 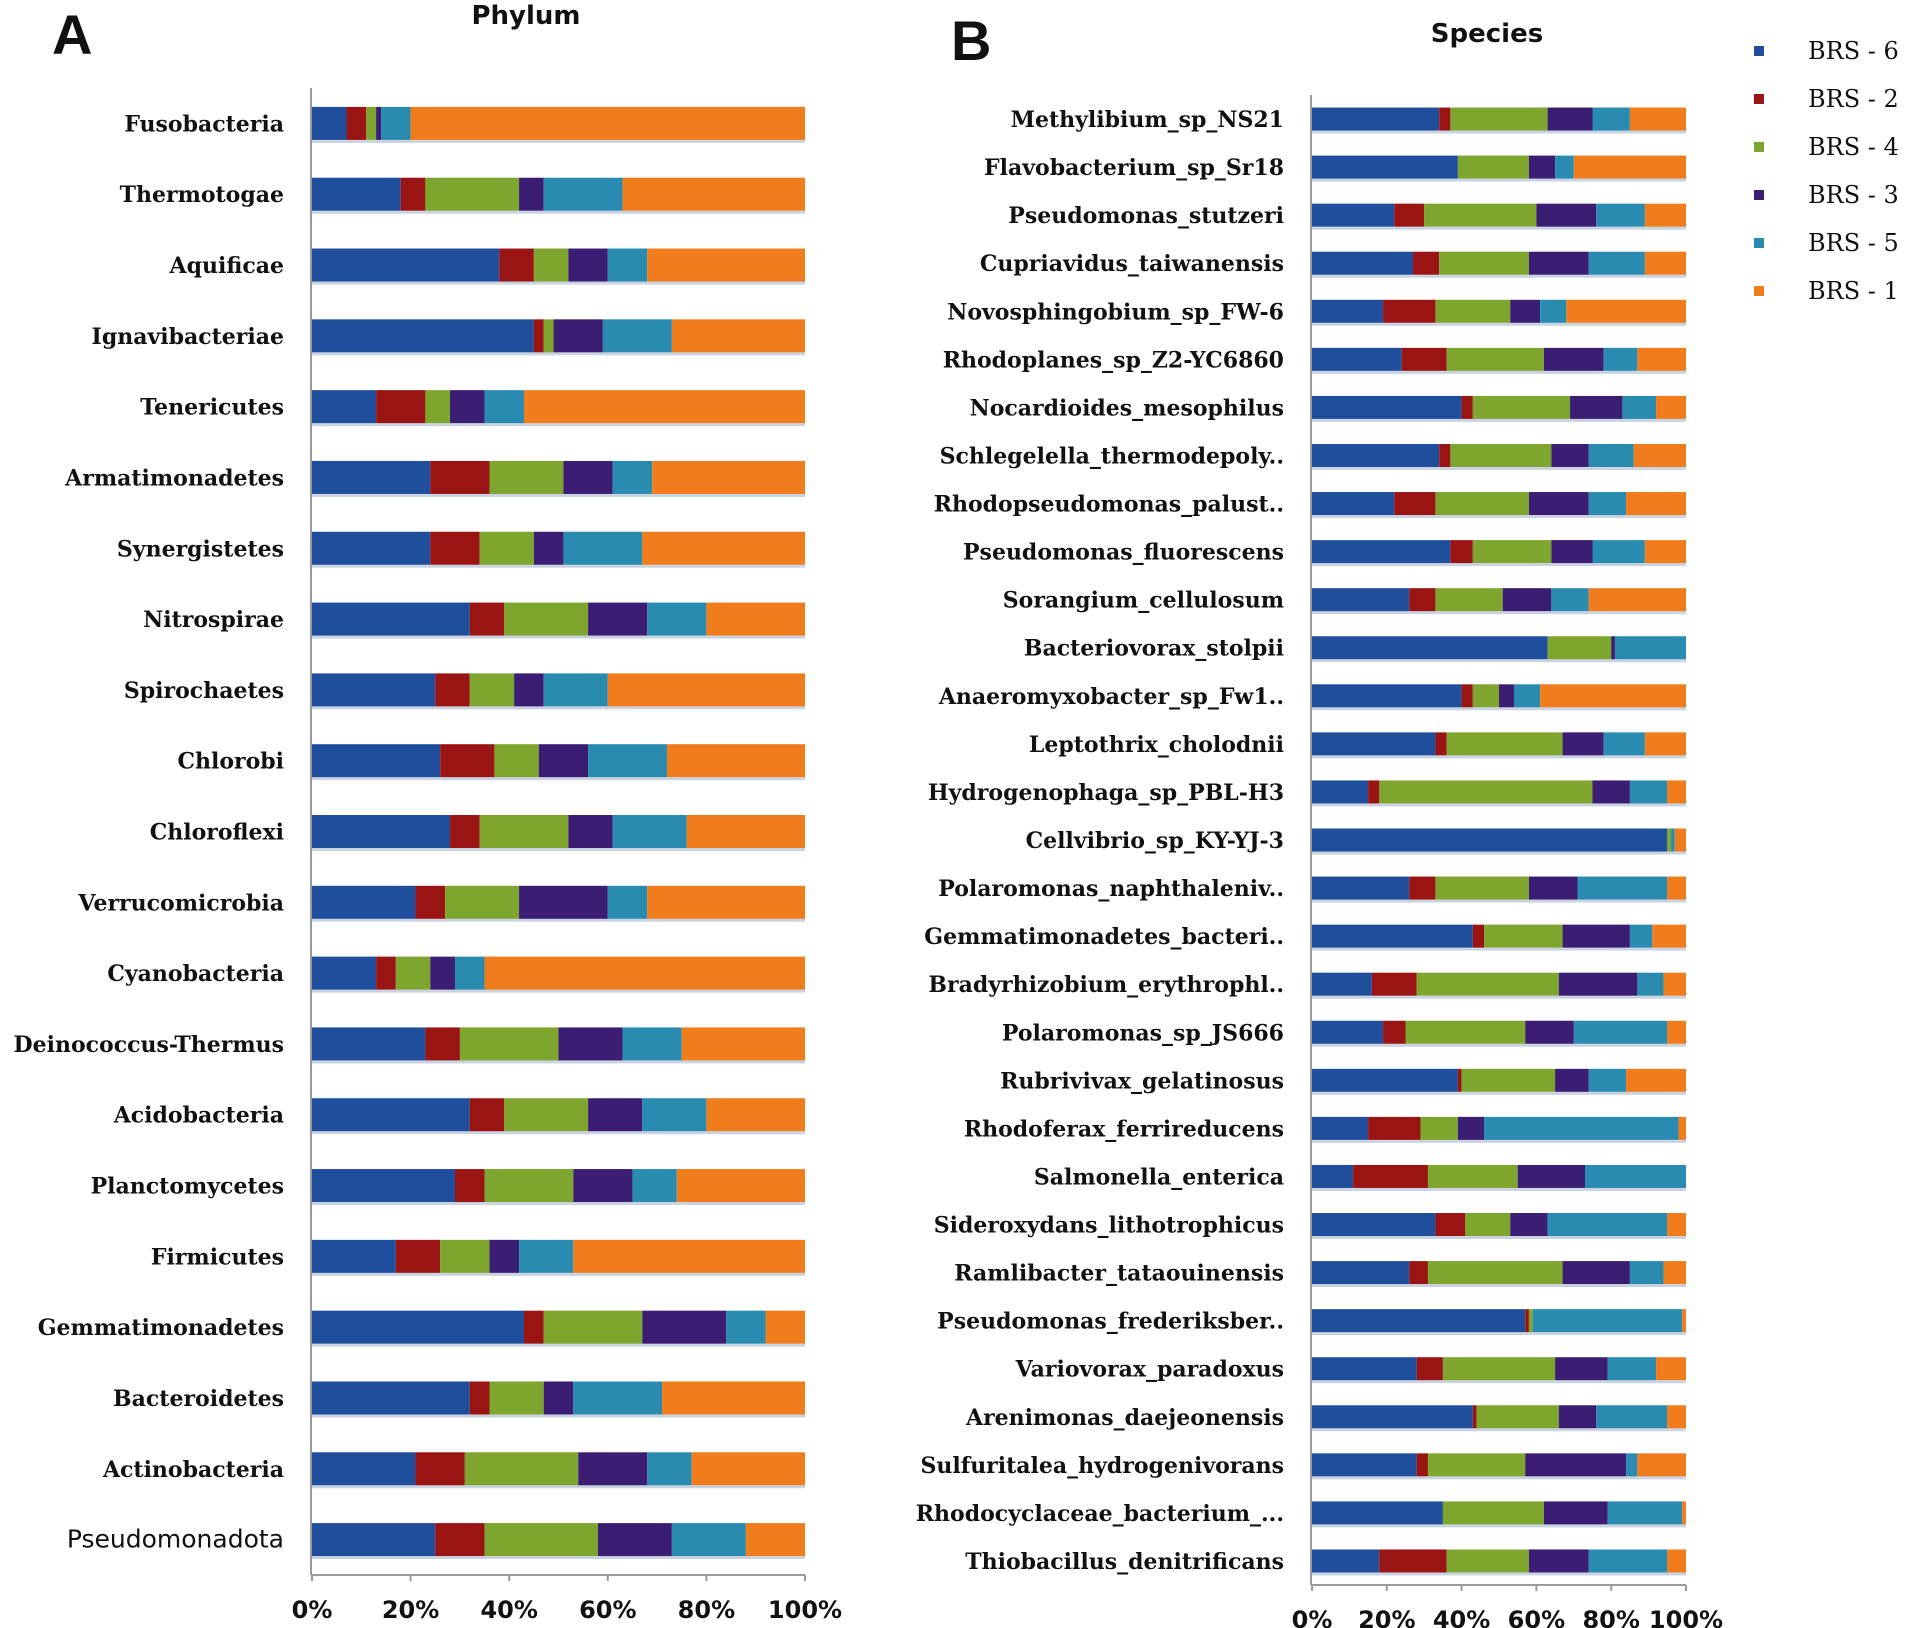 What do you see at coordinates (706, 1610) in the screenshot?
I see `panel-a-tick-label: 80%` at bounding box center [706, 1610].